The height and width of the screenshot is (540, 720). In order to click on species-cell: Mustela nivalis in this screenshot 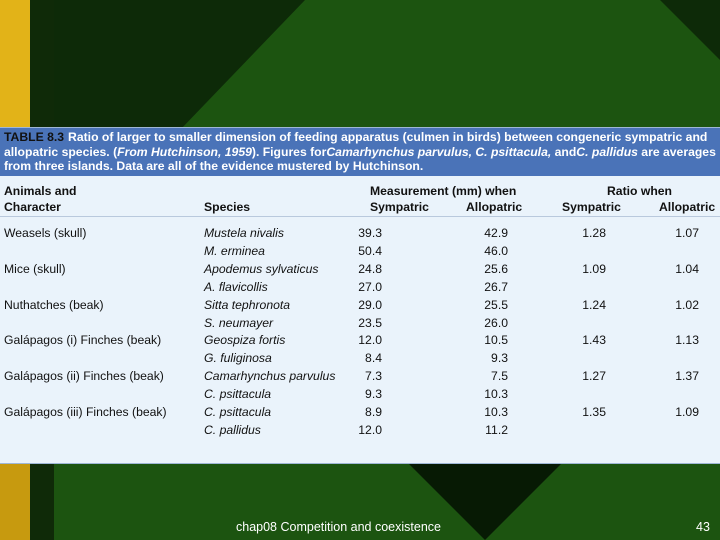, I will do `click(244, 233)`.